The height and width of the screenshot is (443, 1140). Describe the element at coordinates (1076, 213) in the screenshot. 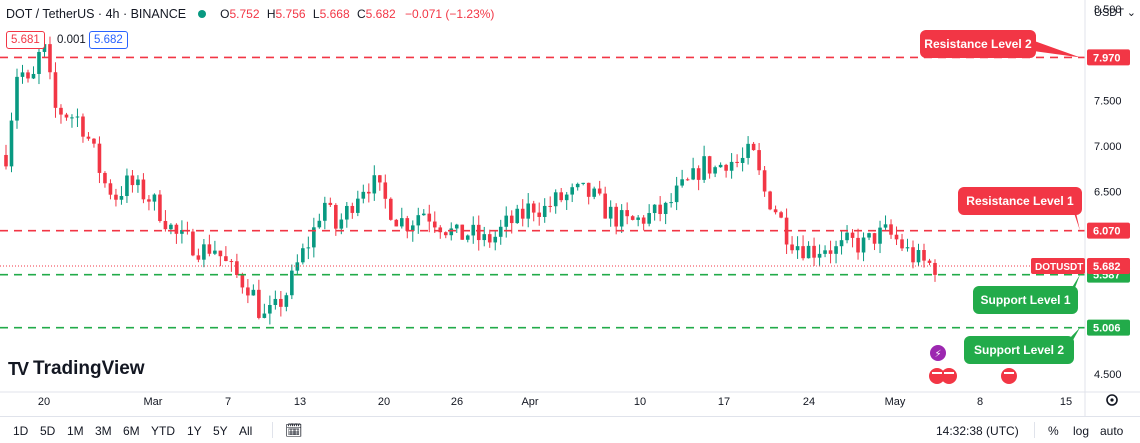

I see `callout-pointer` at that location.